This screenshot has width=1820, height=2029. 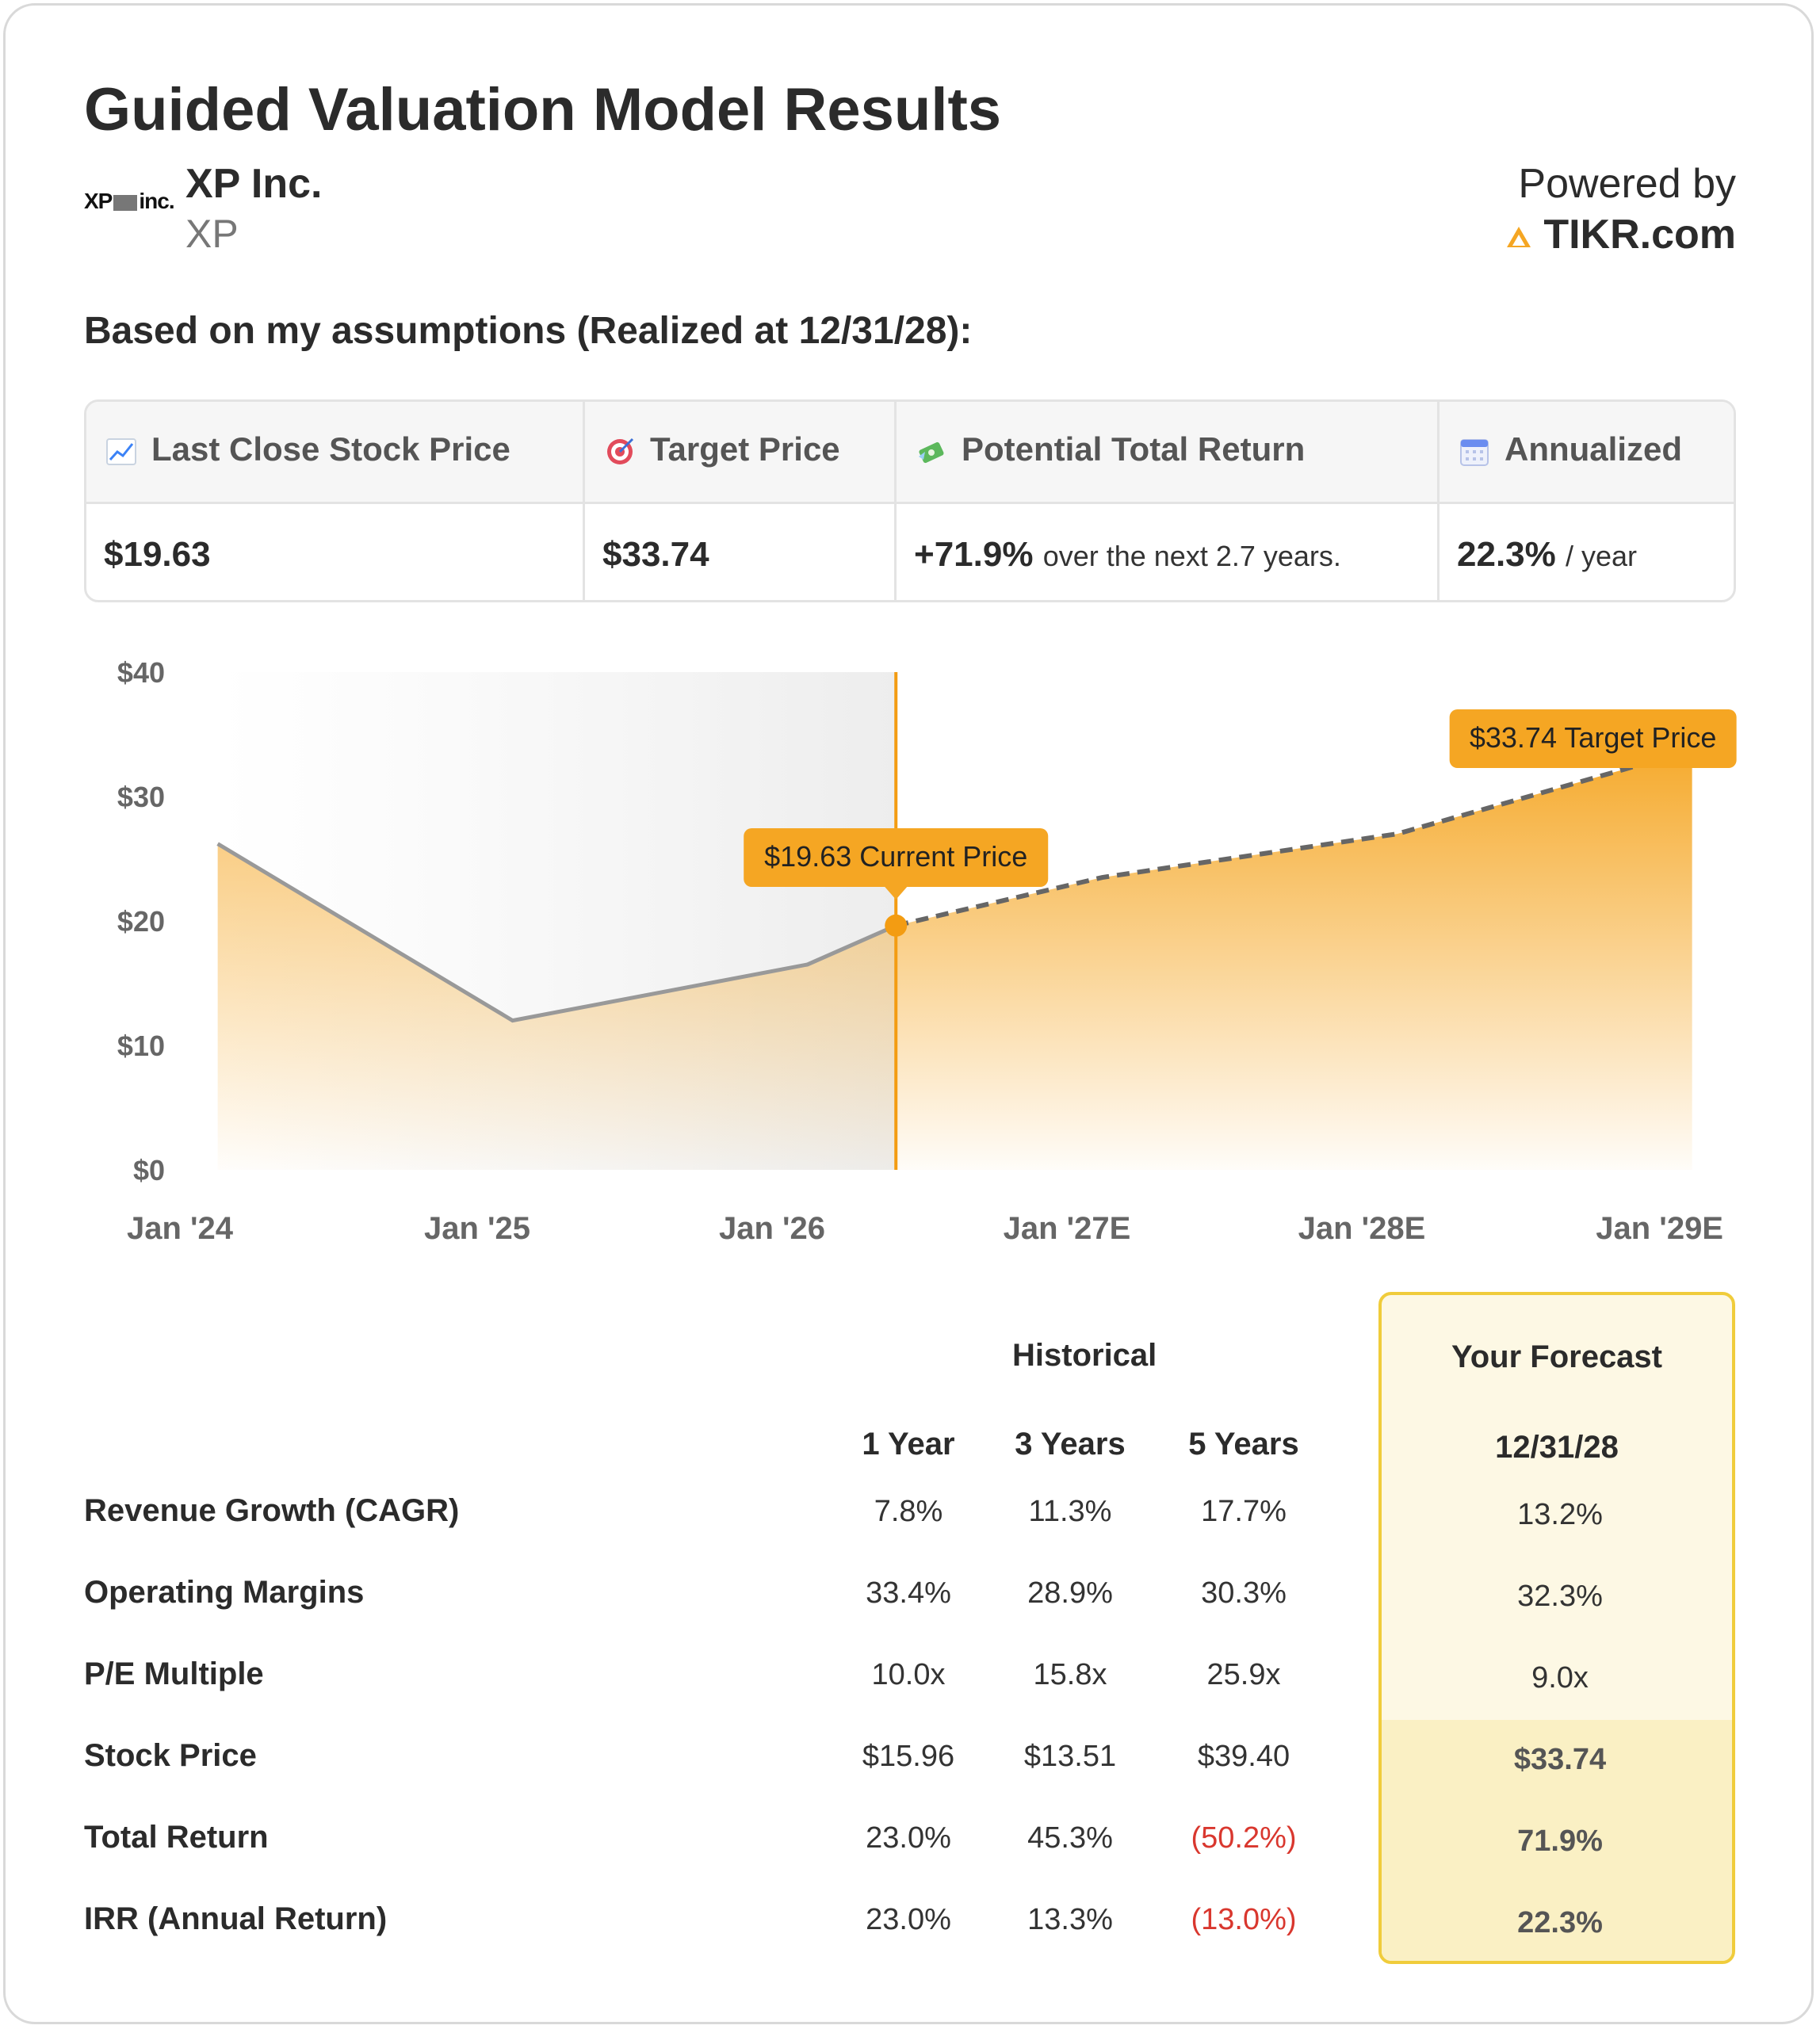 I want to click on forecast-stock-price: $33.74, so click(x=1560, y=1759).